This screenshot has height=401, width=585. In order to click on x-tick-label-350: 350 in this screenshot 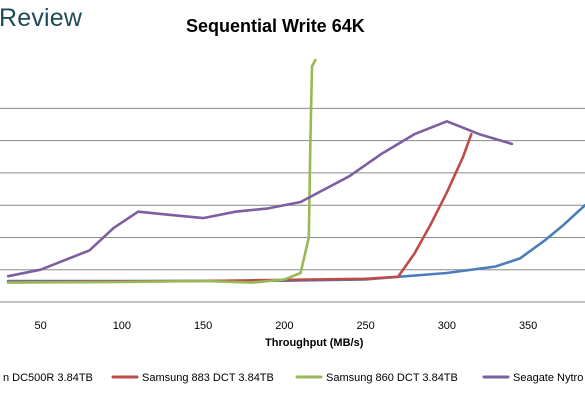, I will do `click(528, 326)`.